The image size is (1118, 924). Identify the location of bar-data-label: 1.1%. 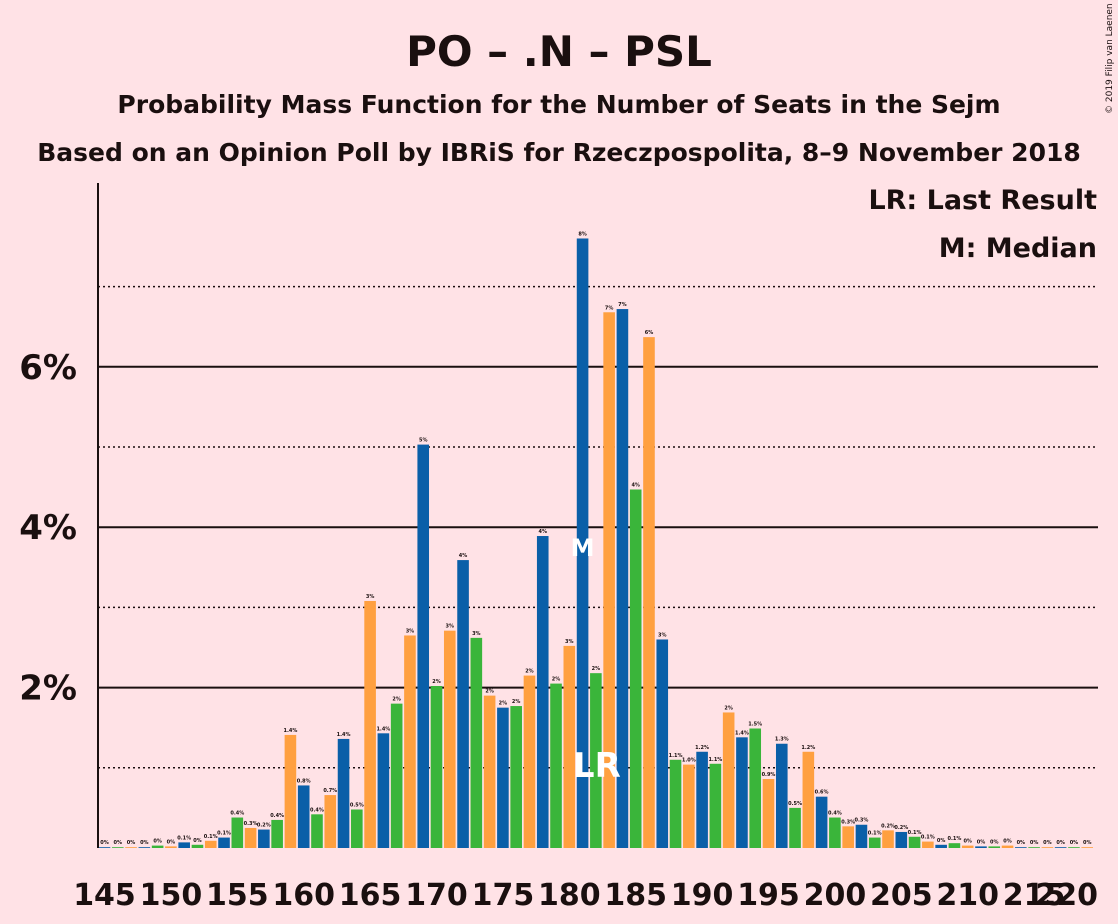
(676, 756).